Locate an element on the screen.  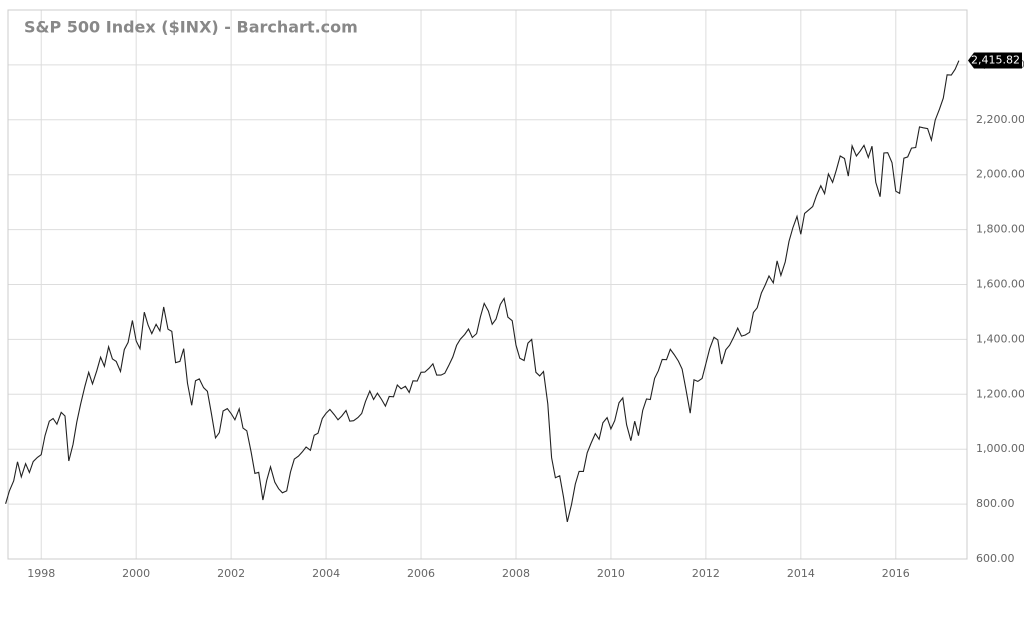
x-tick-label: 1998 is located at coordinates (41, 573).